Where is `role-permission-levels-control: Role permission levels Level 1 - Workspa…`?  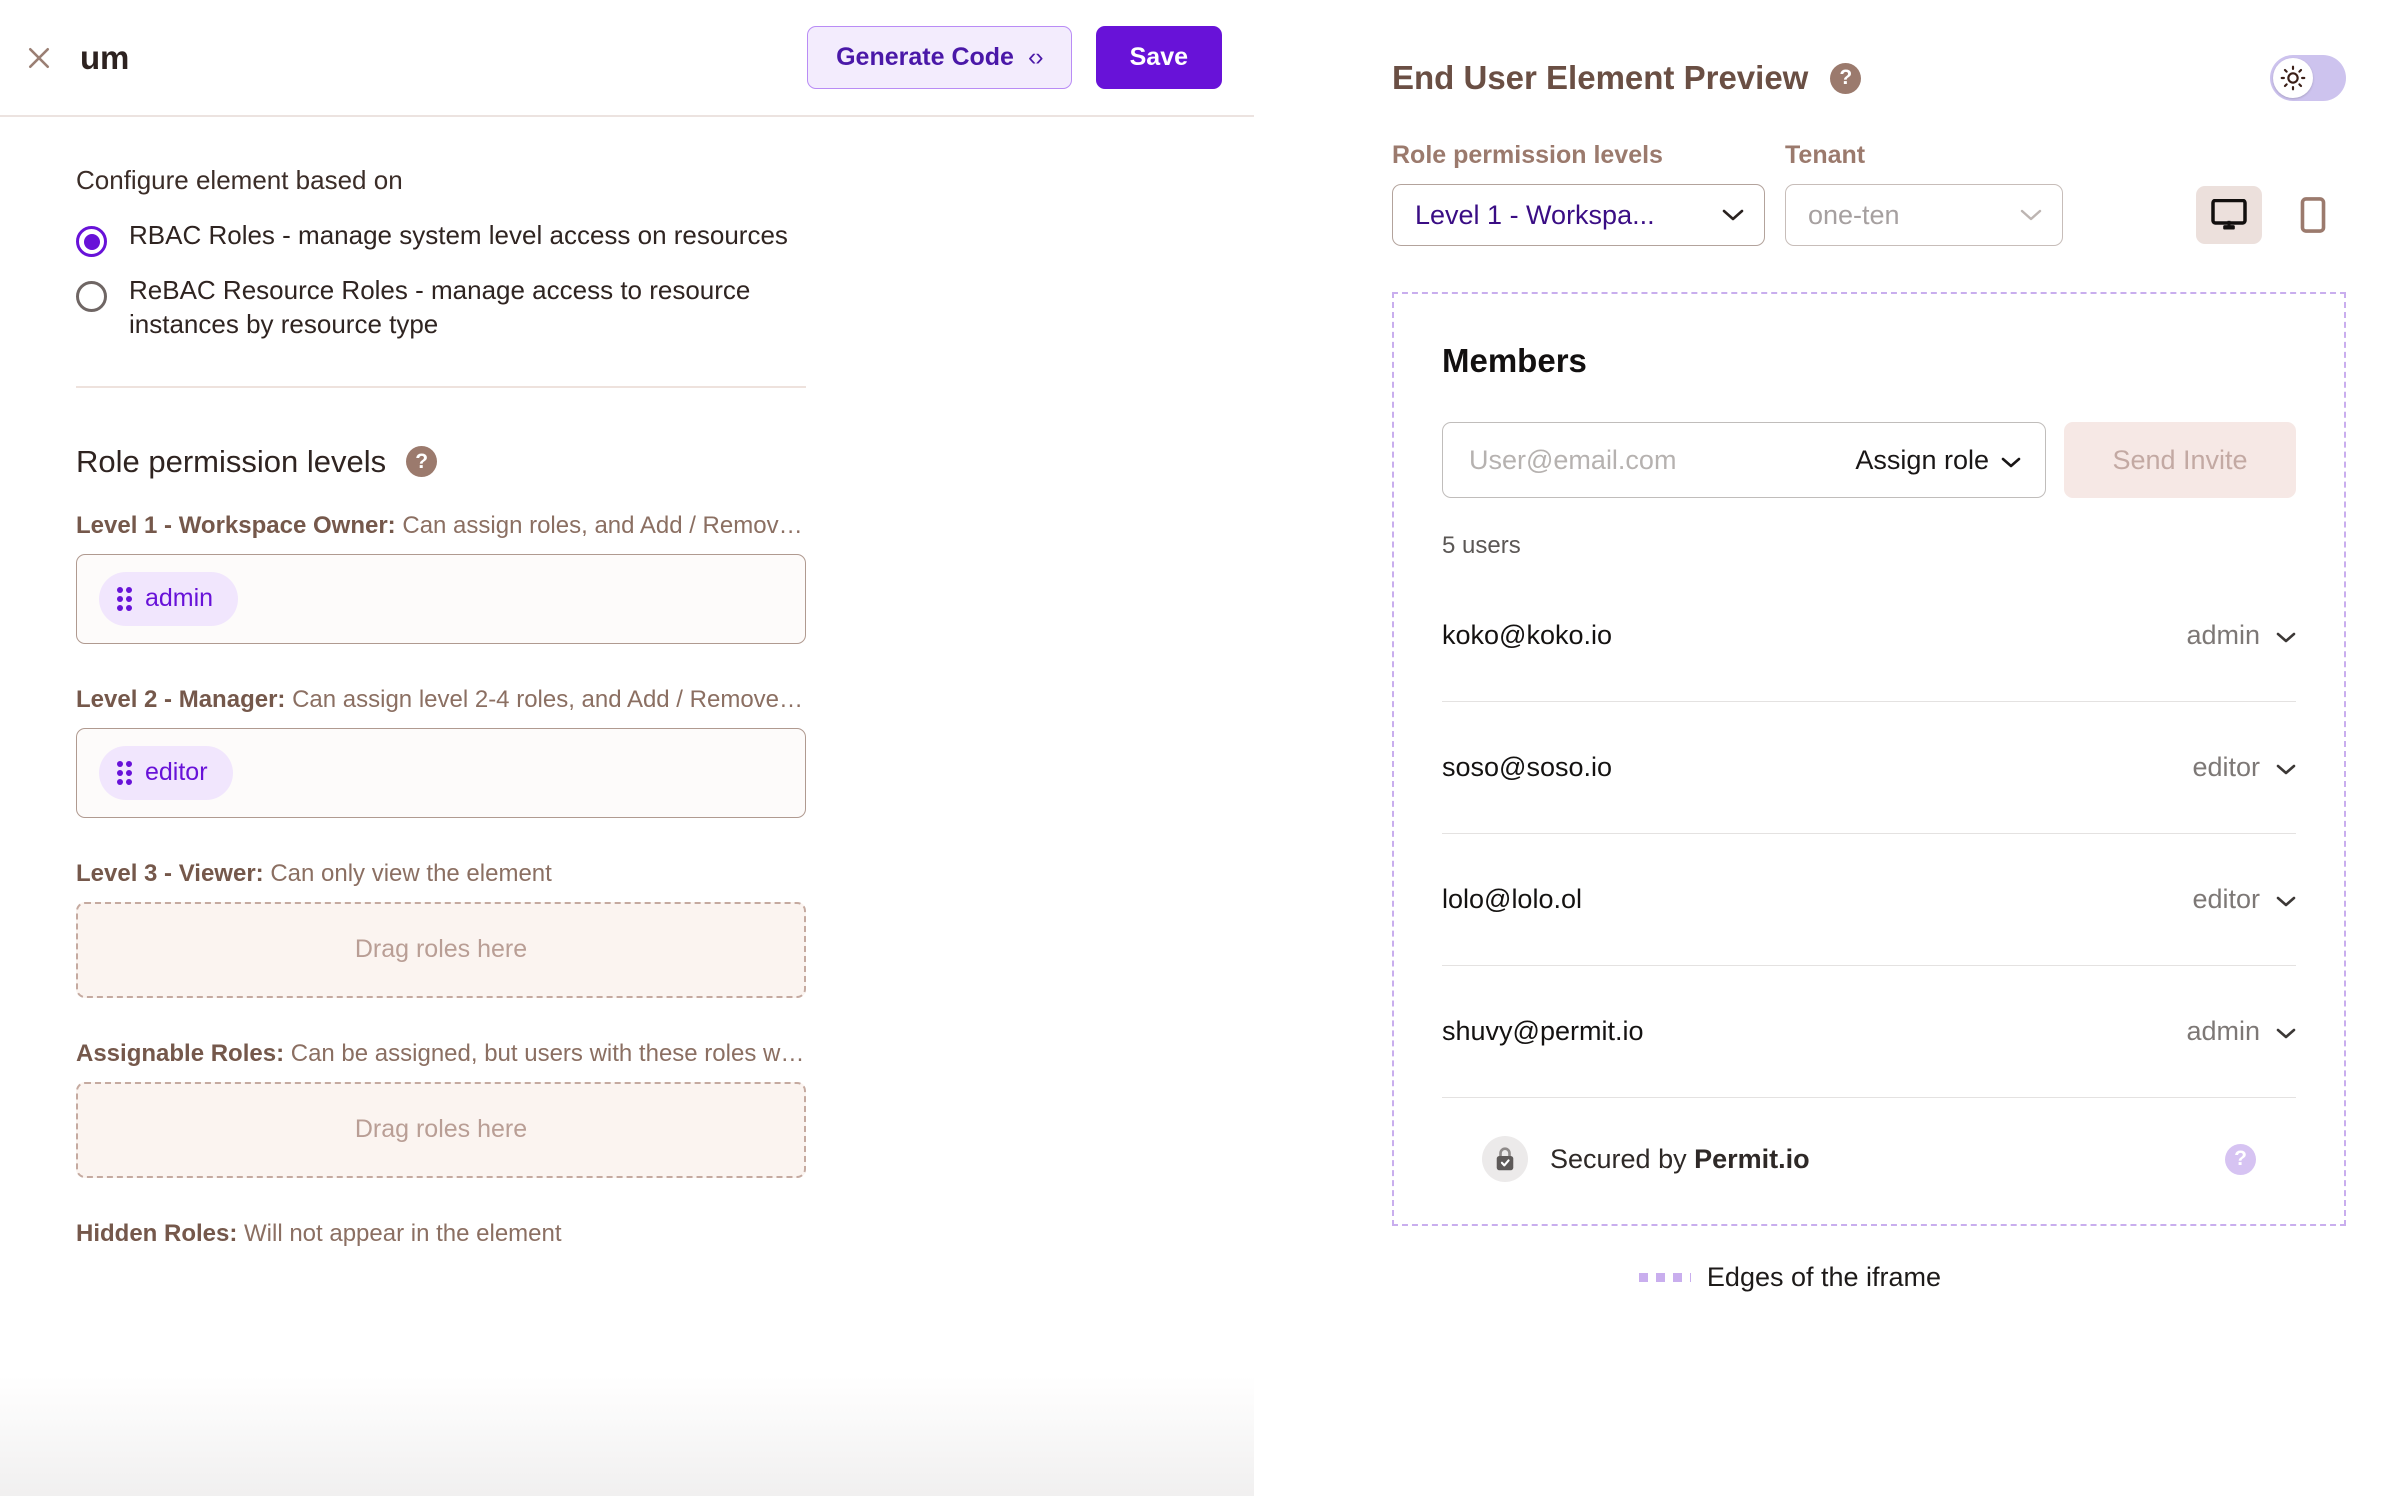 role-permission-levels-control: Role permission levels Level 1 - Workspa… is located at coordinates (1578, 193).